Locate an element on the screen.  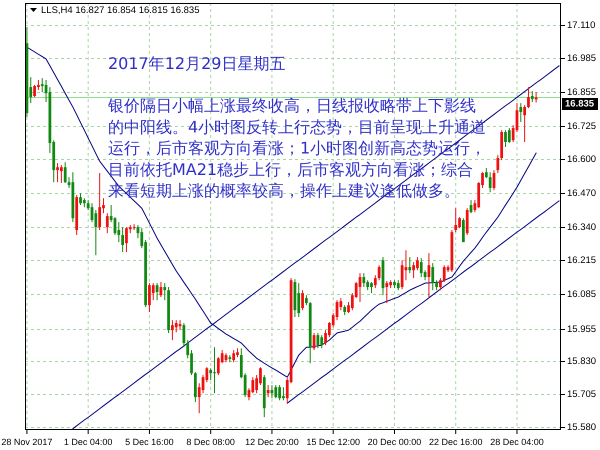
y-tick-label: 15.705 is located at coordinates (581, 394).